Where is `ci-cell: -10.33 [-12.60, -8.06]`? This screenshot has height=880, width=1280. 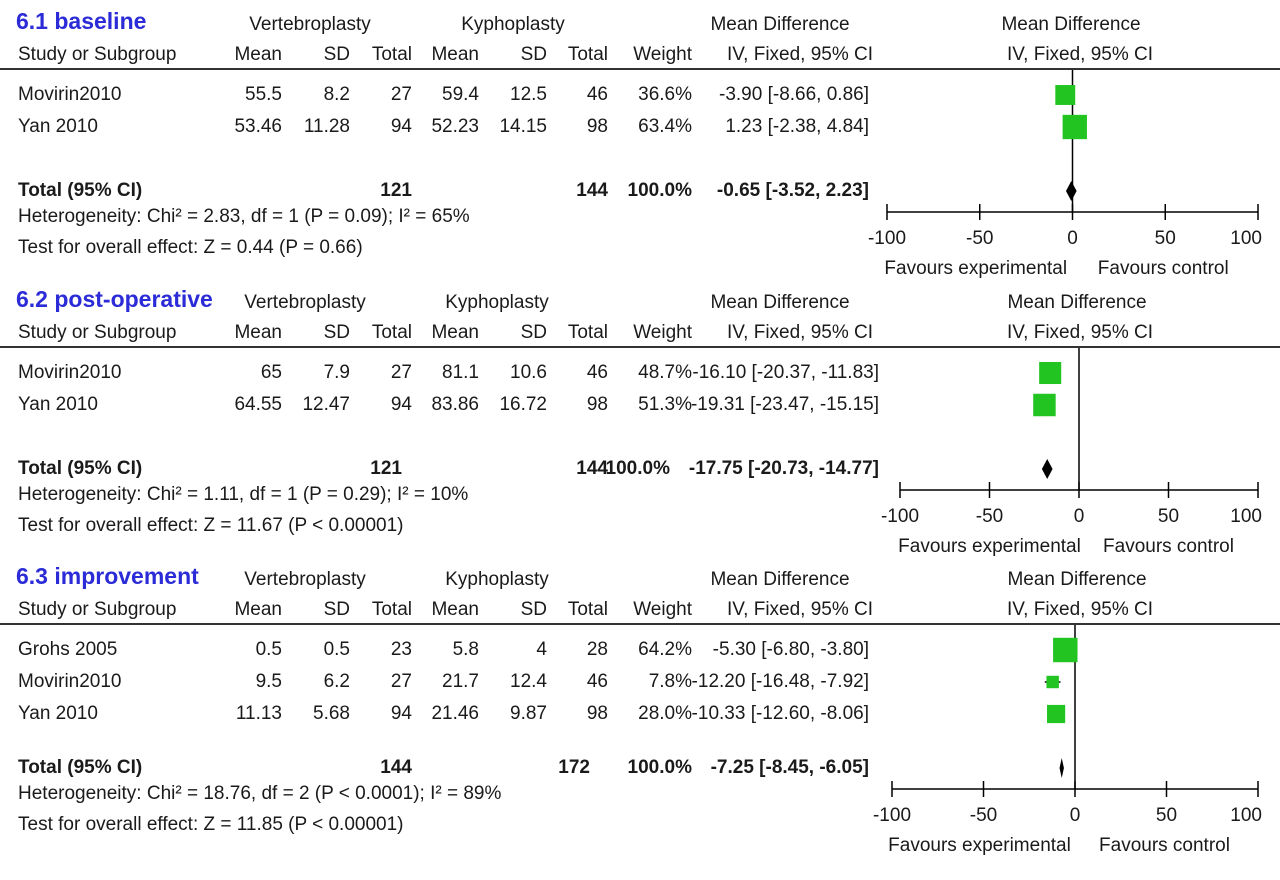 ci-cell: -10.33 [-12.60, -8.06] is located at coordinates (780, 713).